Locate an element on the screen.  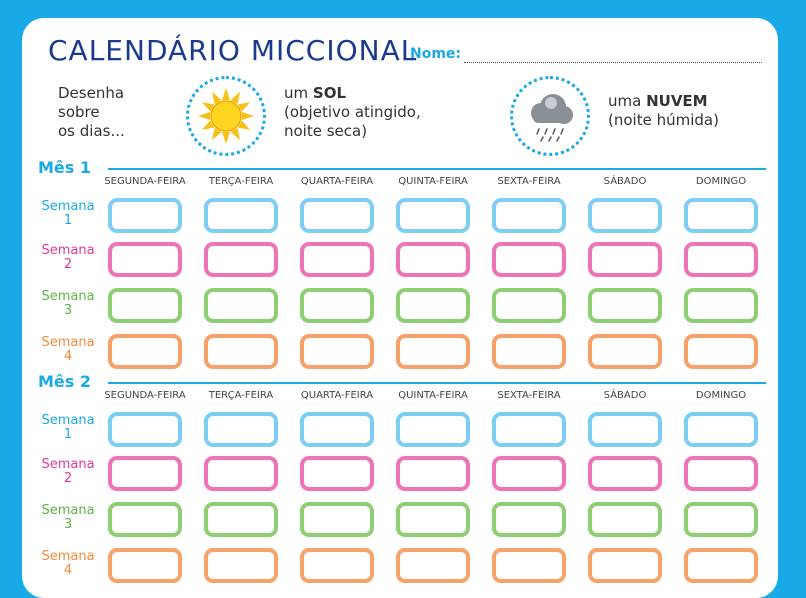
name-field is located at coordinates (613, 62).